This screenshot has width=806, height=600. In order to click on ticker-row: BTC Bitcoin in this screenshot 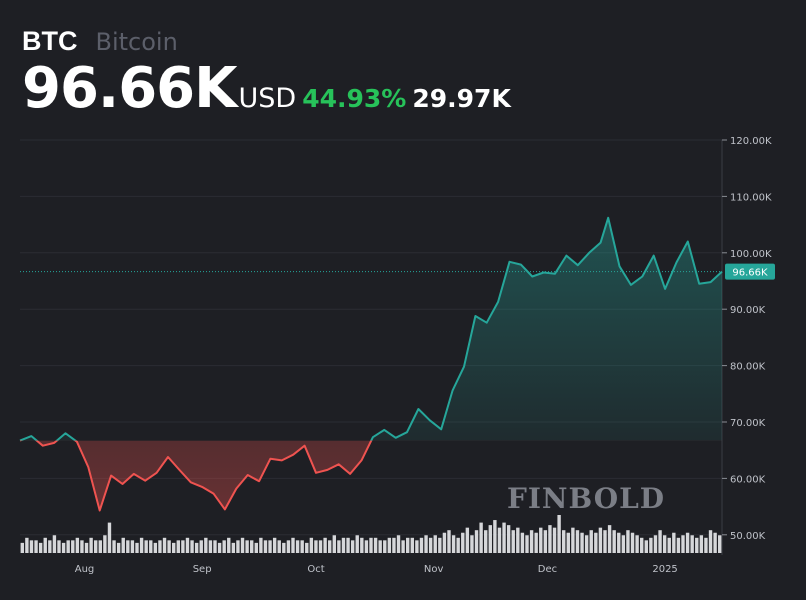, I will do `click(266, 41)`.